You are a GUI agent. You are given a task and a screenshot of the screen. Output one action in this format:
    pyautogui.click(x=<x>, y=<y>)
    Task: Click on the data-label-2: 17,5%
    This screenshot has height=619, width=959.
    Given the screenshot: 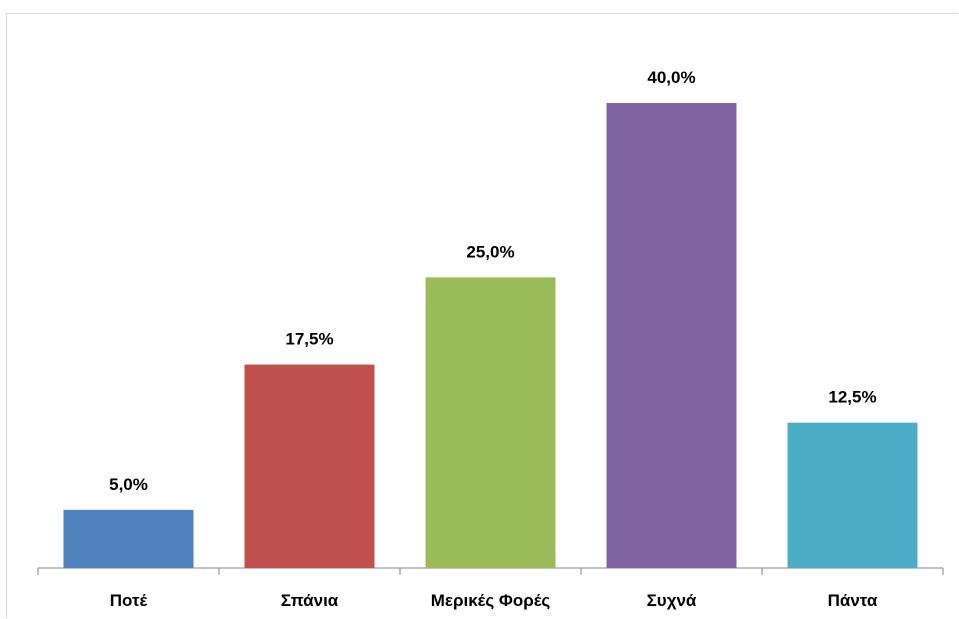 What is the action you would take?
    pyautogui.click(x=309, y=339)
    